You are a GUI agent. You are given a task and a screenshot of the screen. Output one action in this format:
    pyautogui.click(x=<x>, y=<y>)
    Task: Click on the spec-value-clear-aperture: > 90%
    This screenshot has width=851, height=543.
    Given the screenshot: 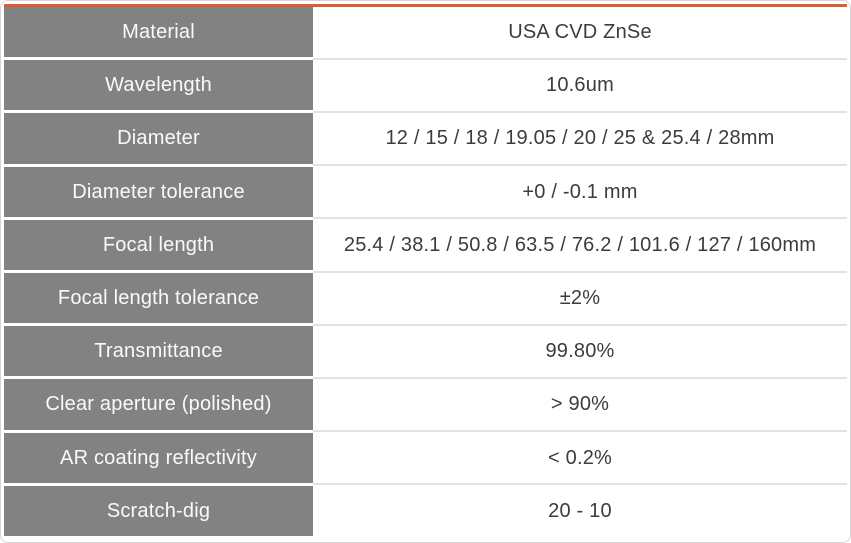 What is the action you would take?
    pyautogui.click(x=580, y=403)
    